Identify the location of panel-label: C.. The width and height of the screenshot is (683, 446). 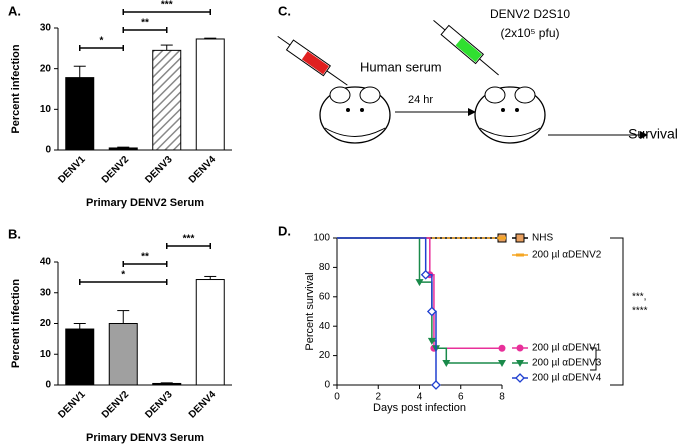
(284, 10).